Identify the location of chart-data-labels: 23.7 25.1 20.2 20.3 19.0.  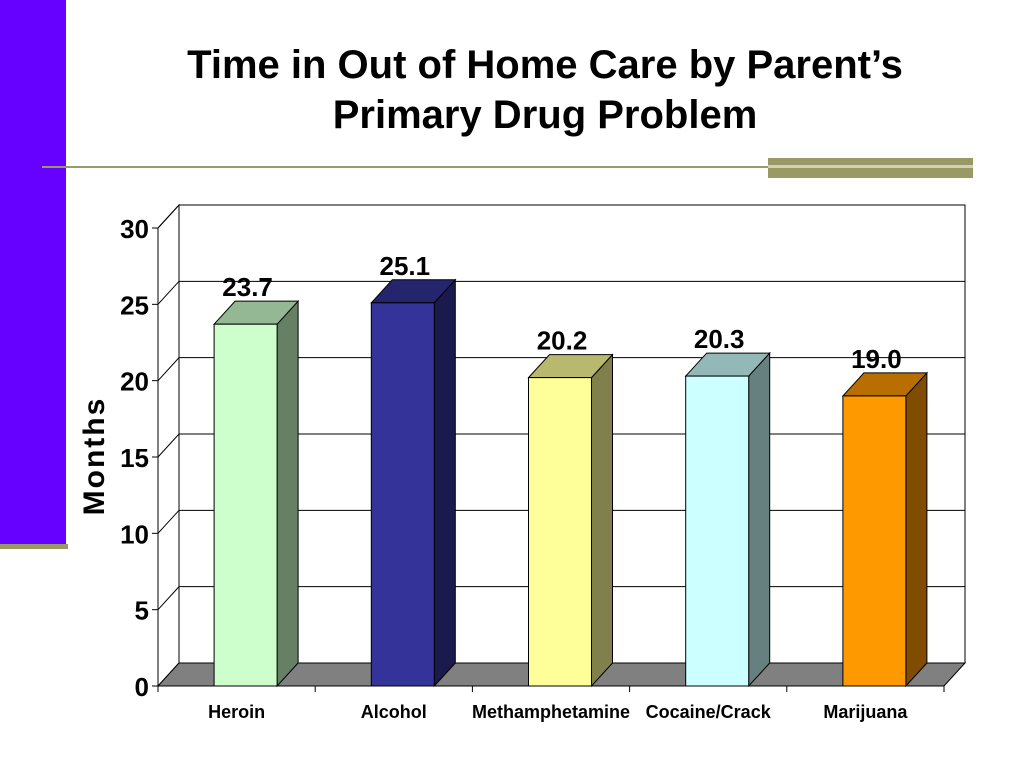
(561, 312).